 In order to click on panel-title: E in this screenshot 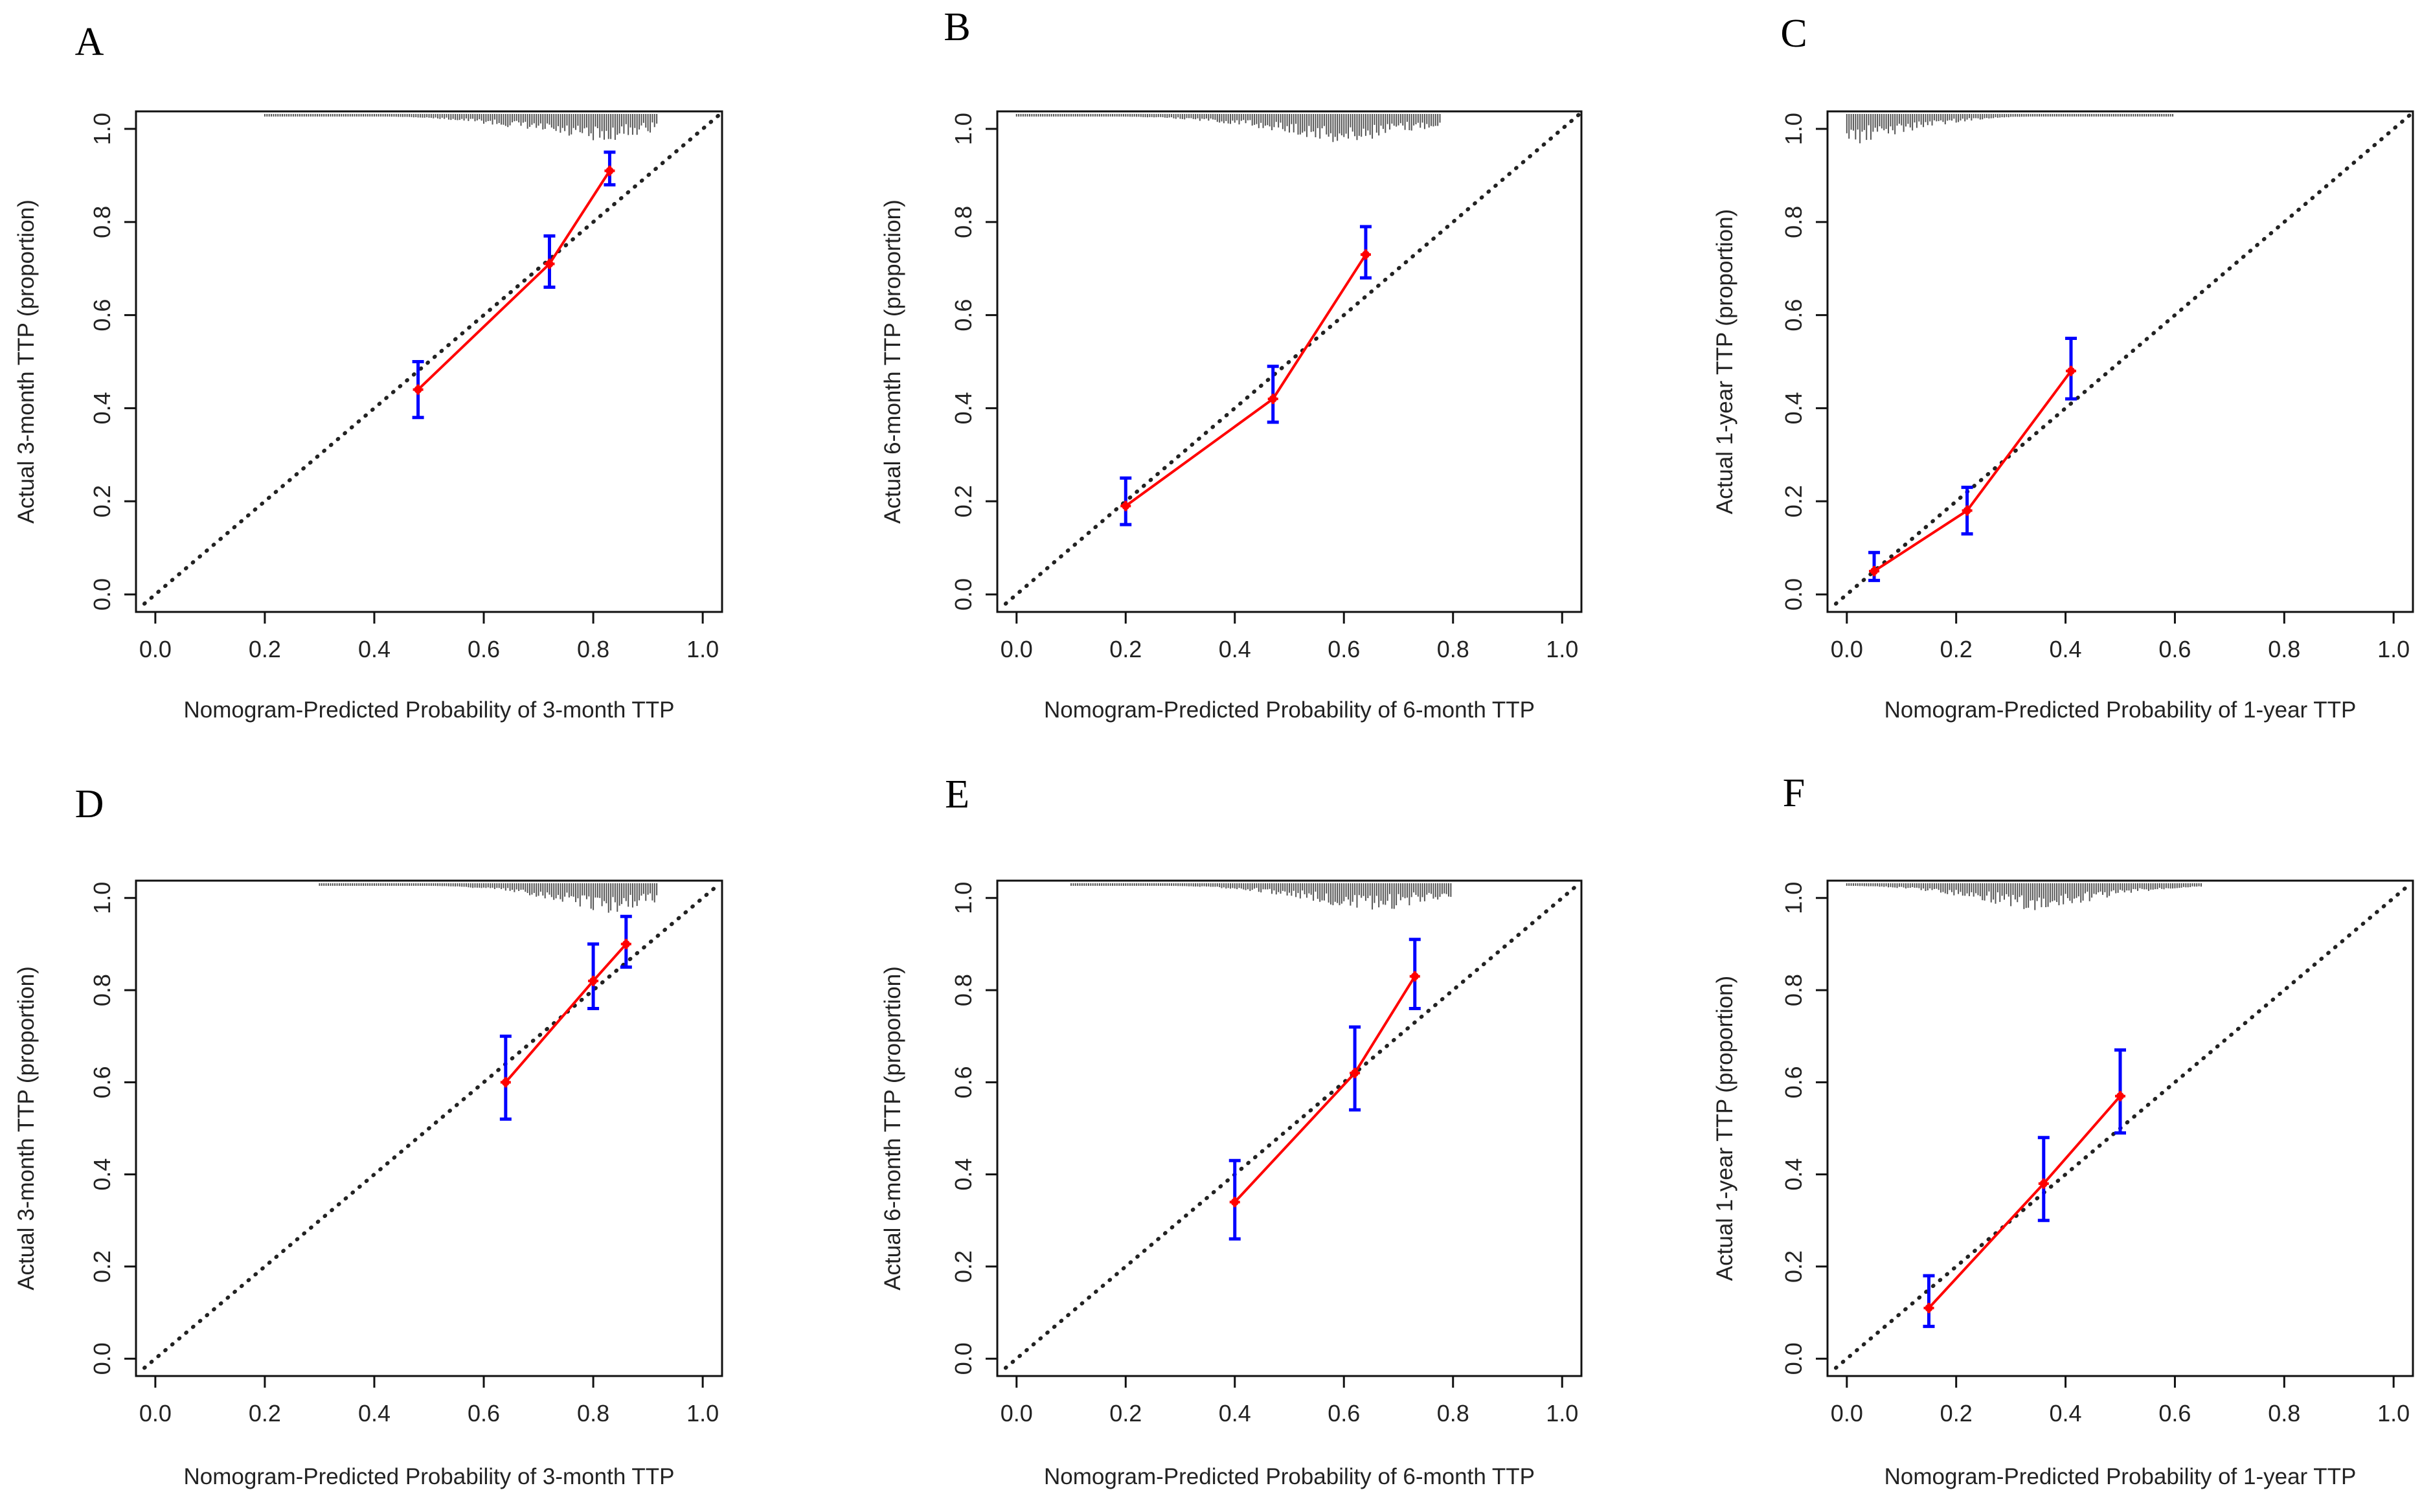, I will do `click(957, 795)`.